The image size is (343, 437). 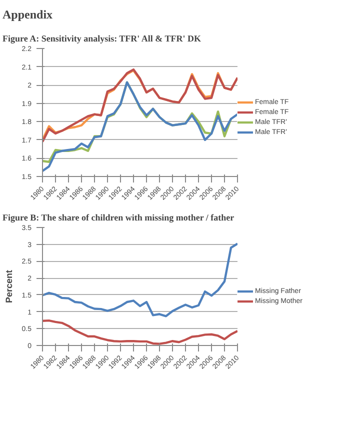 I want to click on y-axis-title: Percent, so click(x=9, y=287).